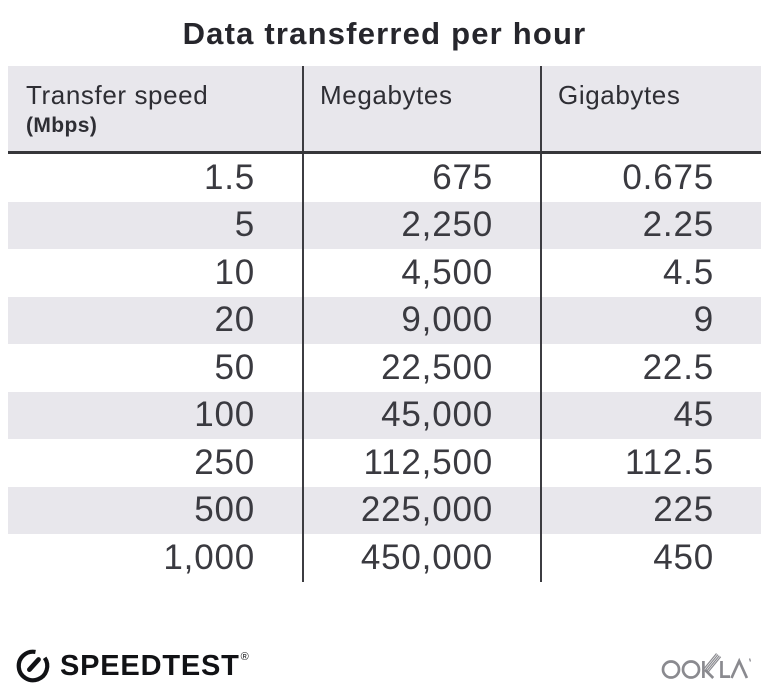 Image resolution: width=769 pixels, height=698 pixels. Describe the element at coordinates (421, 320) in the screenshot. I see `table-cell: 9,000` at that location.